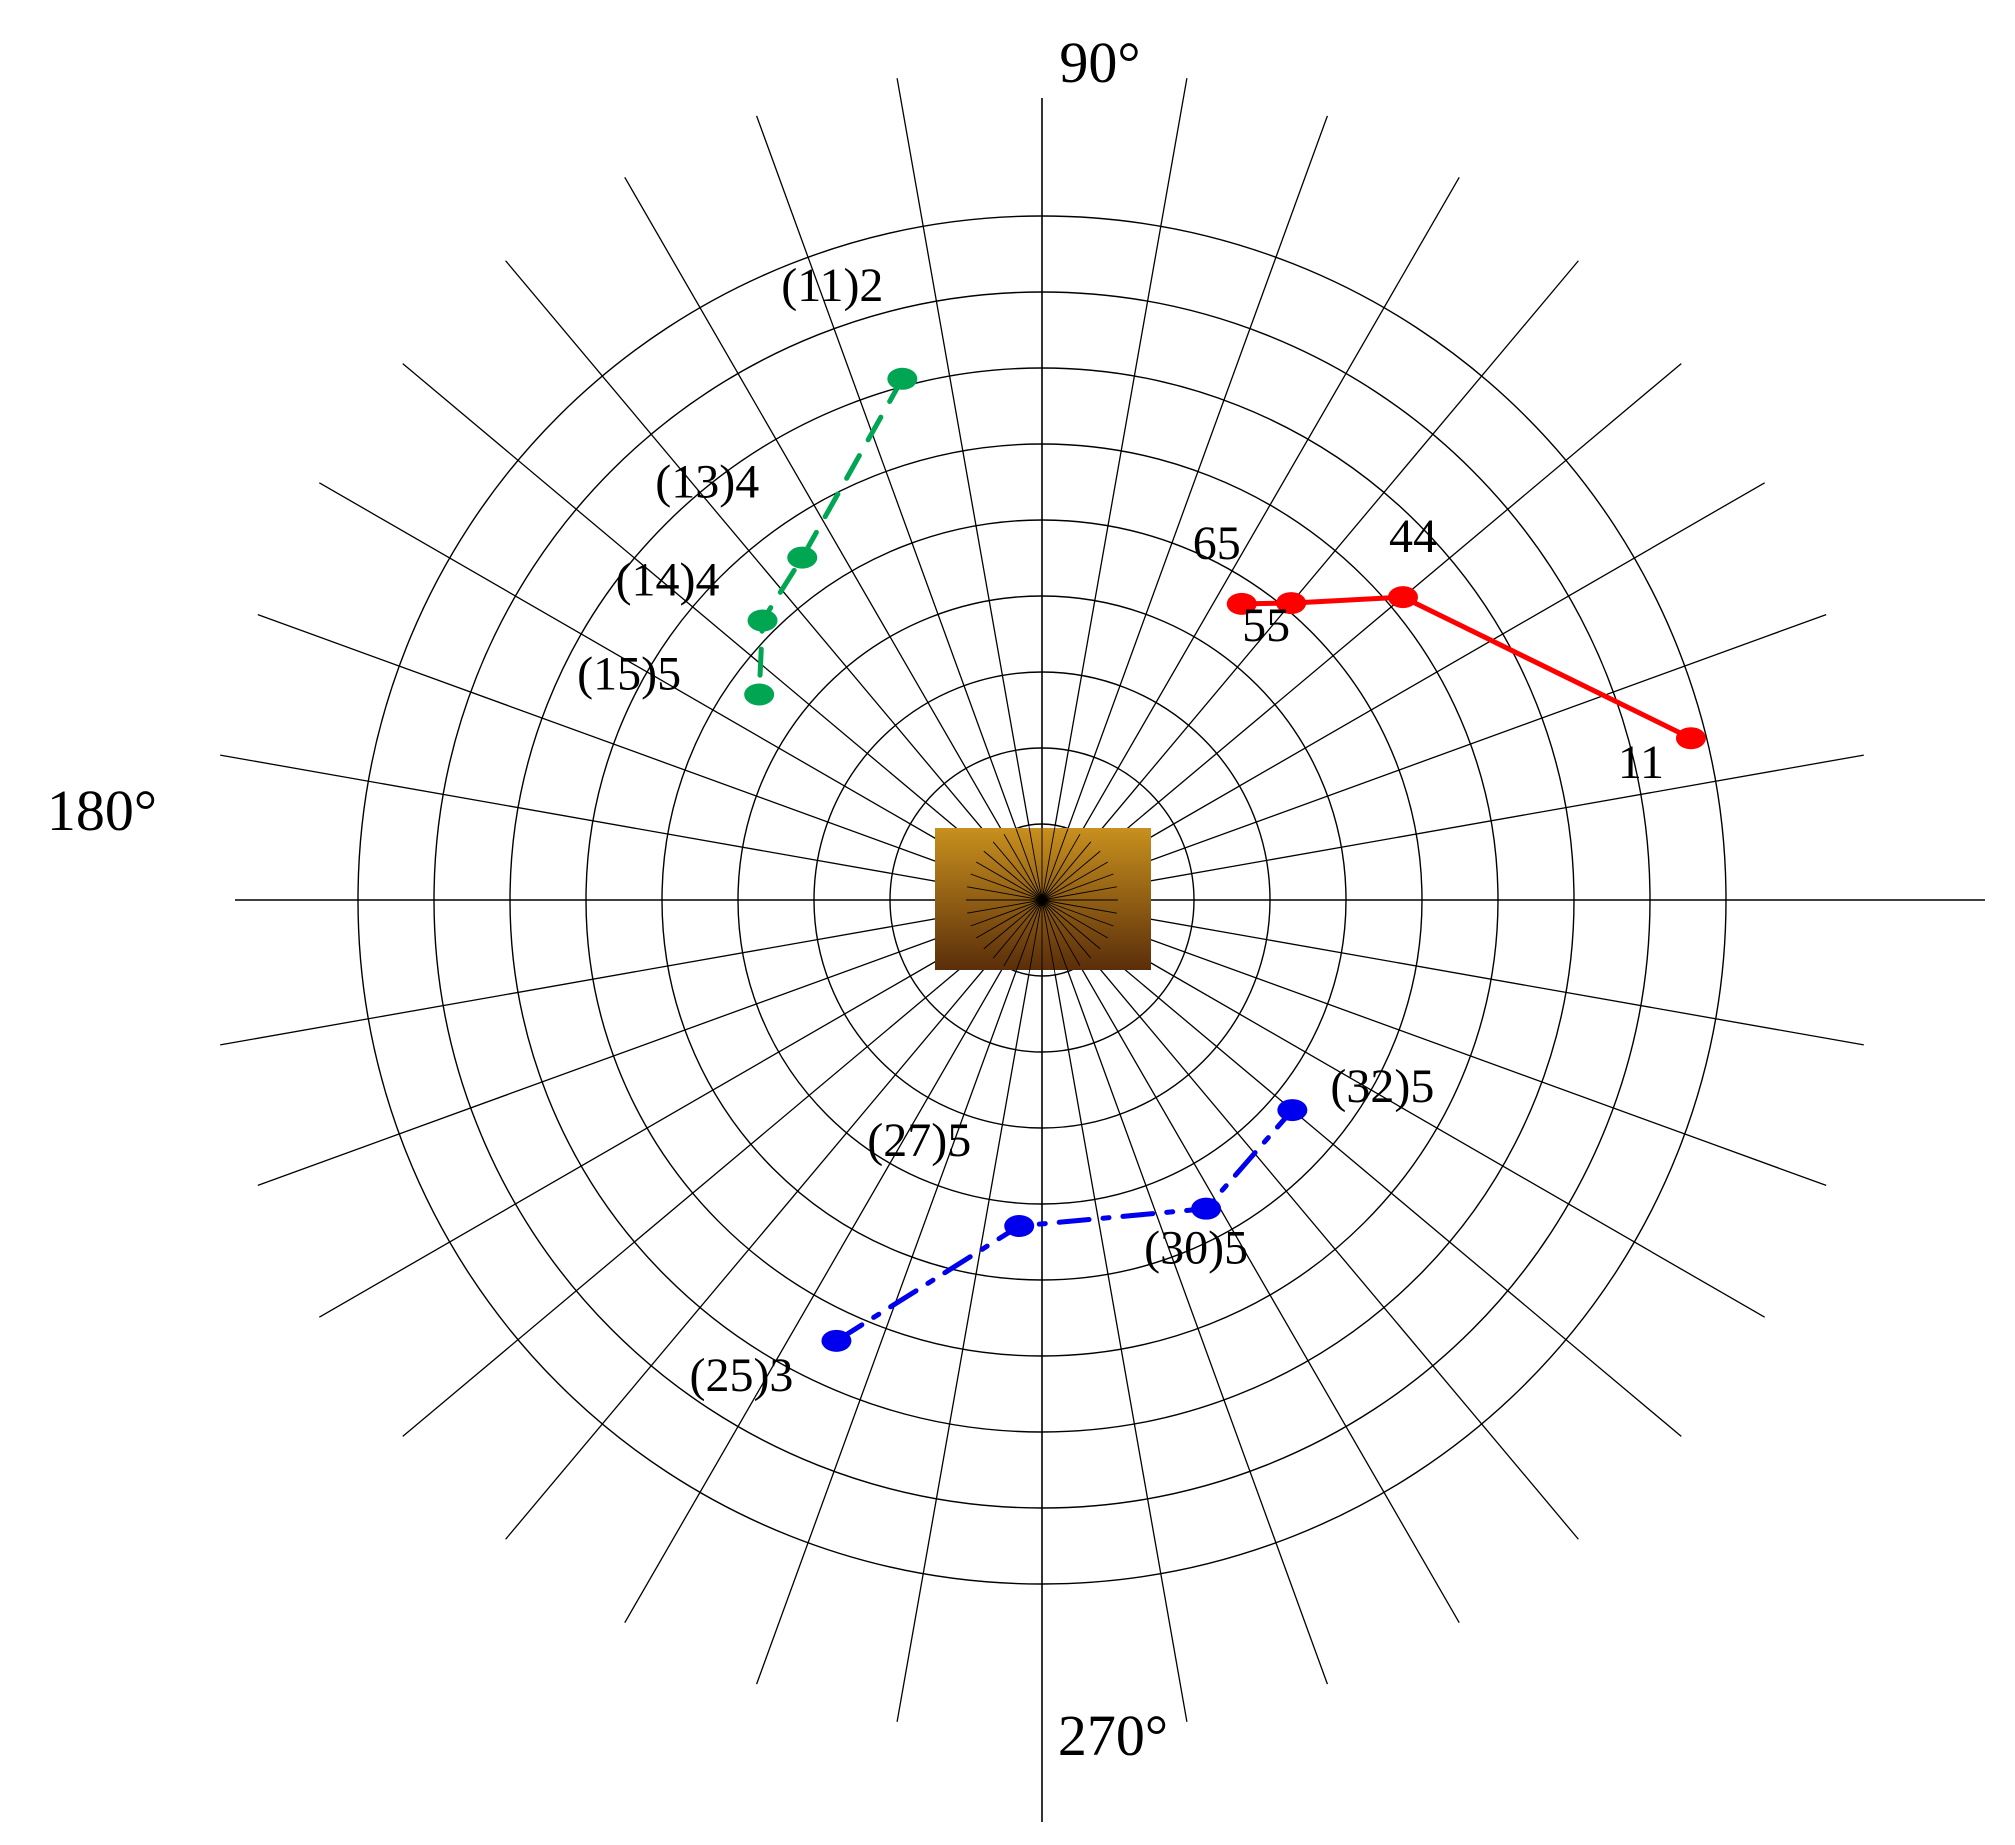 Image resolution: width=2015 pixels, height=1845 pixels. I want to click on point-label-2-4: (15)5, so click(629, 674).